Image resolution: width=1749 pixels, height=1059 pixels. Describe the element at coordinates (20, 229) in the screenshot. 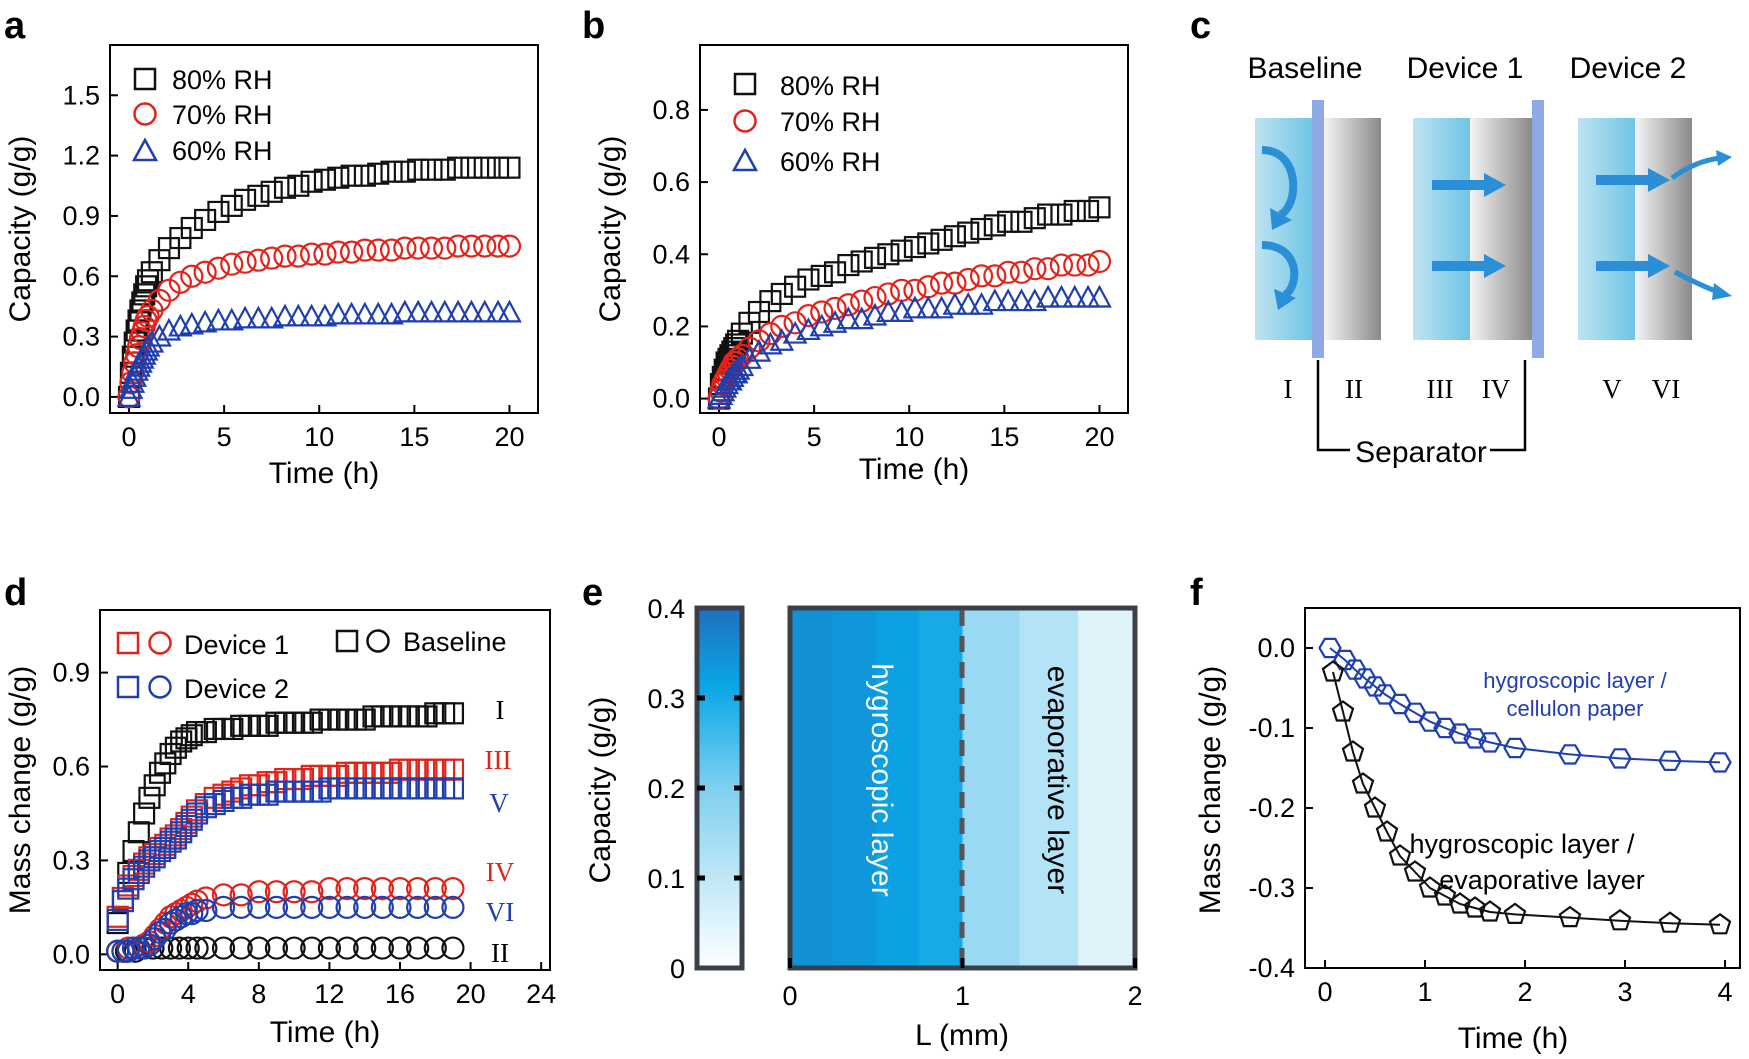

I see `chart-a-ylabel: Capacity (g/g)` at that location.